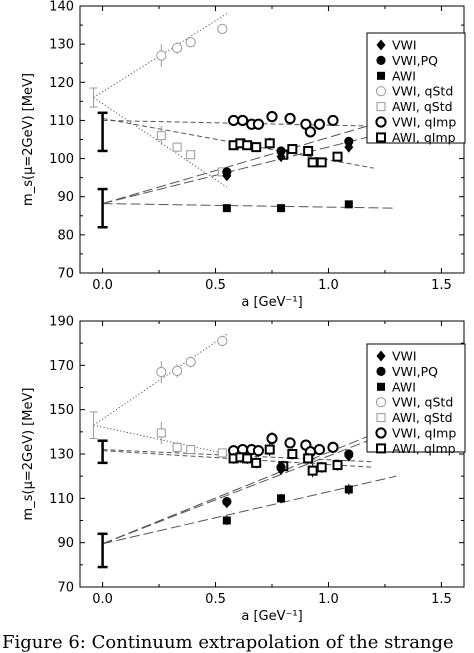 This screenshot has height=653, width=474. Describe the element at coordinates (61, 7) in the screenshot. I see `y-tick-label: 140` at that location.